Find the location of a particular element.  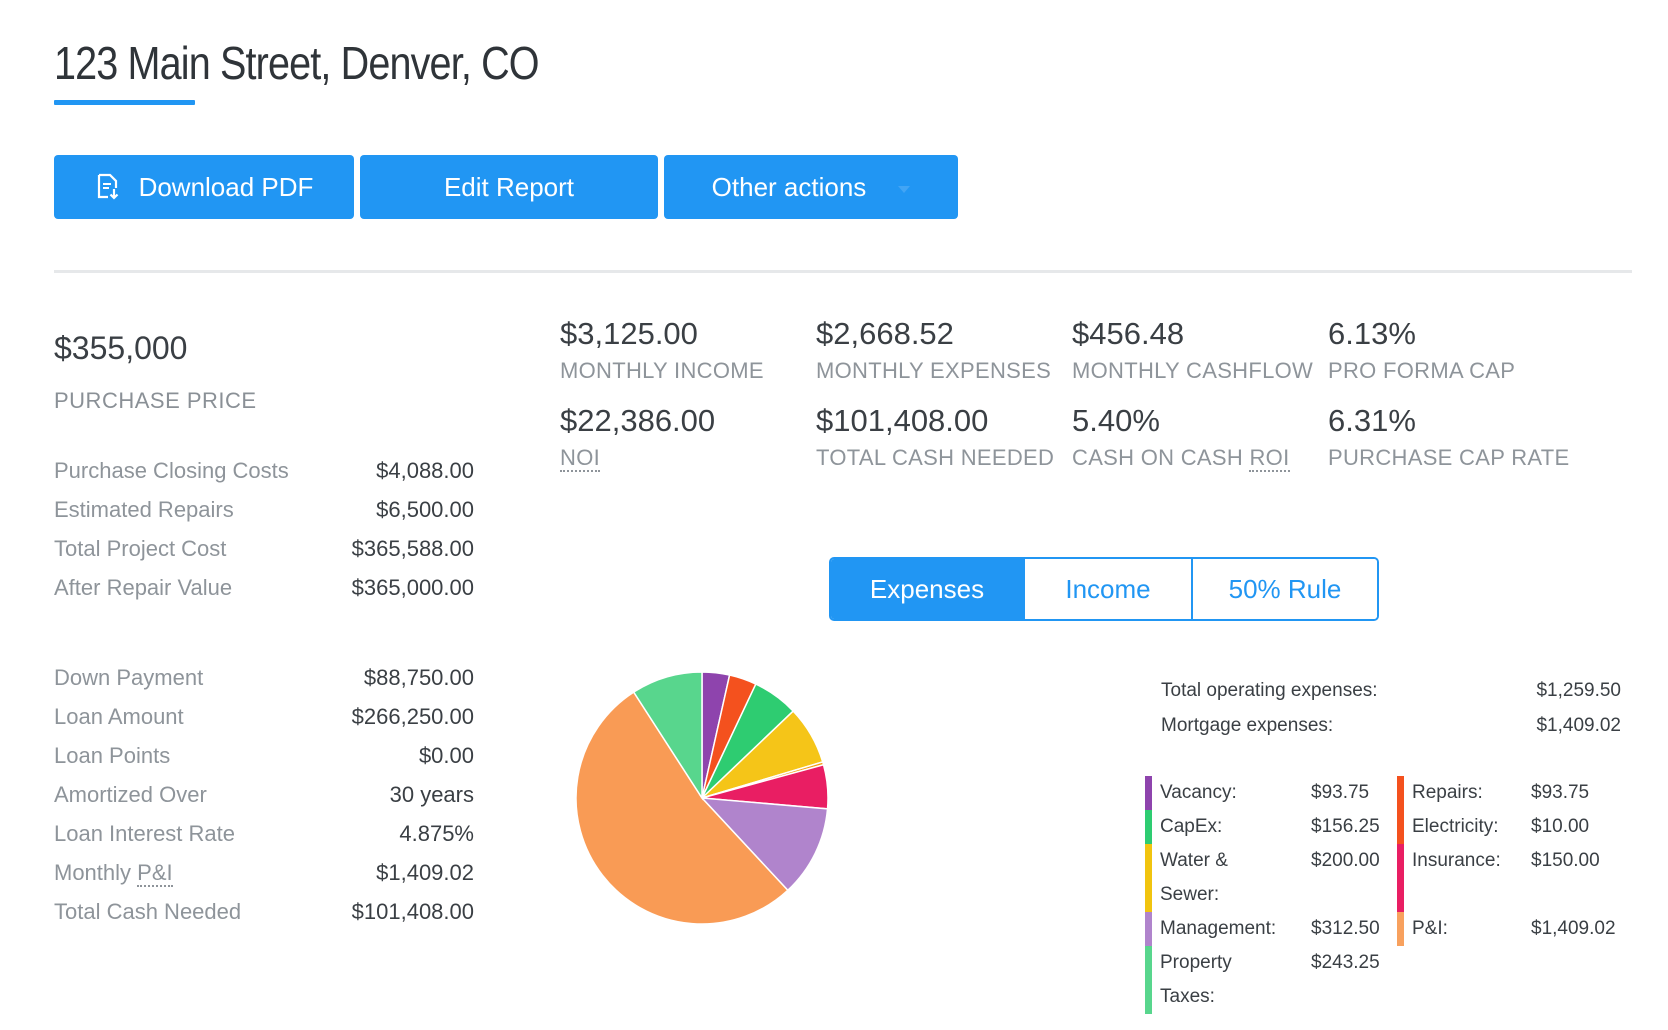

loan-label: Monthly P&I is located at coordinates (113, 873).